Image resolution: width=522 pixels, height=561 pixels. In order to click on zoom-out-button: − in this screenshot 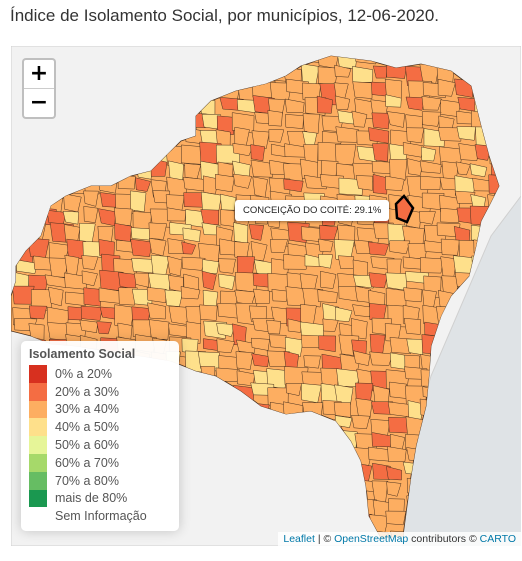, I will do `click(39, 102)`.